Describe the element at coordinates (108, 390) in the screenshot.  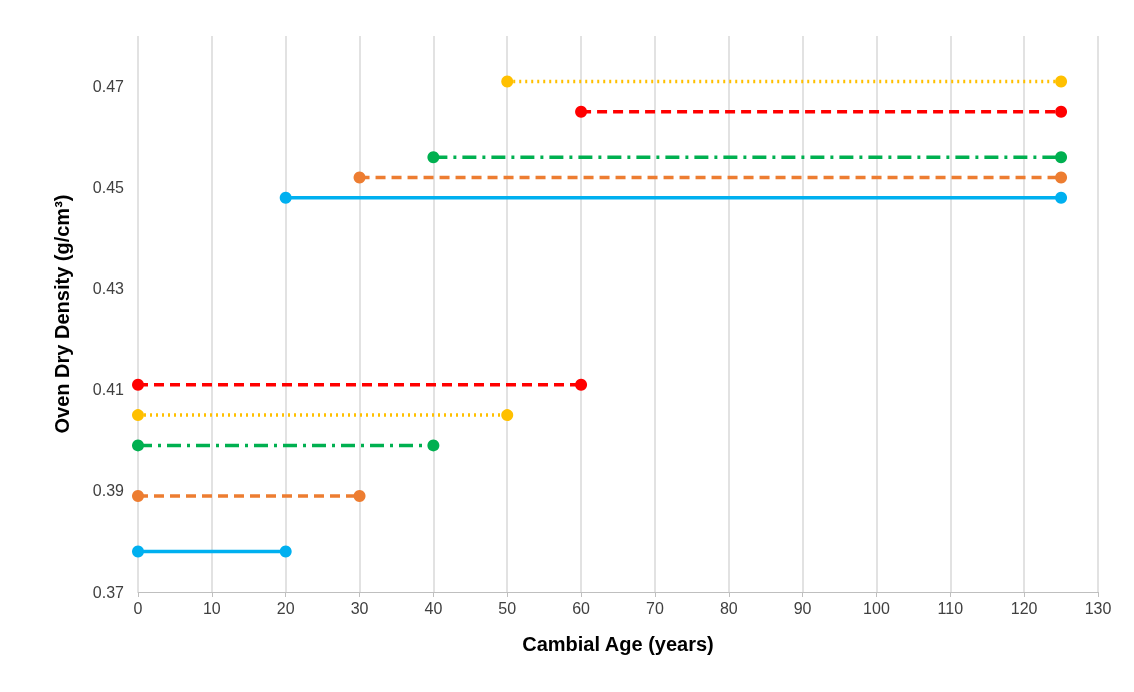
I see `y-tick-label: 0.41` at that location.